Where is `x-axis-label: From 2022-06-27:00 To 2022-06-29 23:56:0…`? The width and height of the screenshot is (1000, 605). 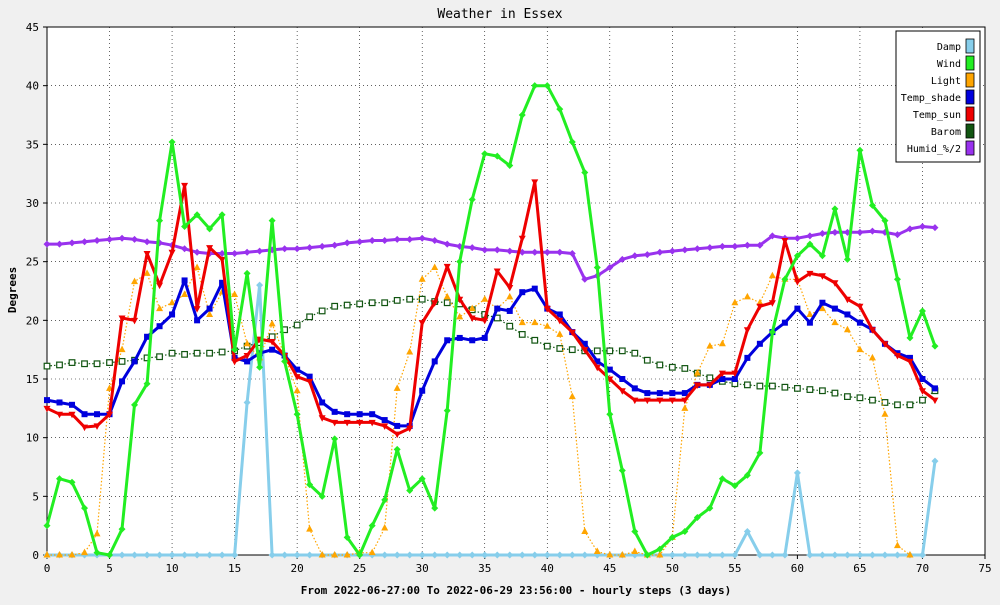
x-axis-label: From 2022-06-27:00 To 2022-06-29 23:56:0… is located at coordinates (516, 590).